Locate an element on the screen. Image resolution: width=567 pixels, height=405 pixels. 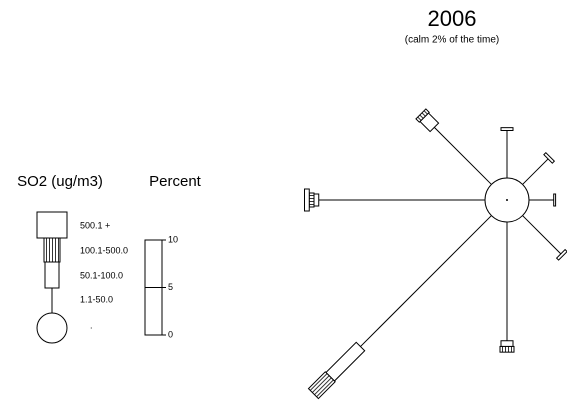
legend-label: 100.1-500.0 is located at coordinates (104, 250).